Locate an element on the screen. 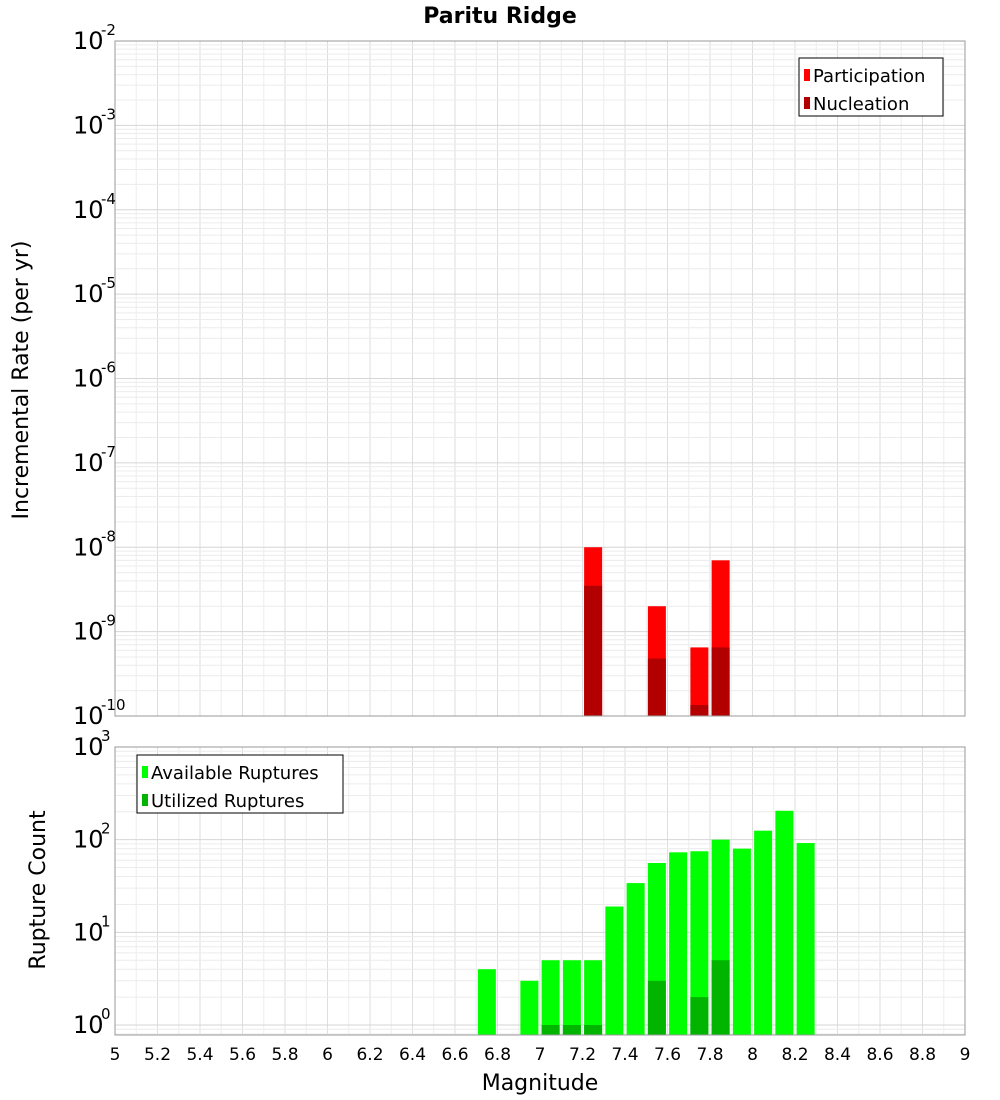  y-tick-exponent: -2 is located at coordinates (108, 30).